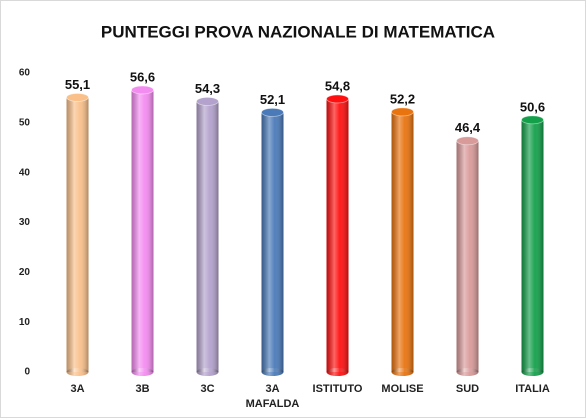  I want to click on y-tick-label: 10, so click(25, 322).